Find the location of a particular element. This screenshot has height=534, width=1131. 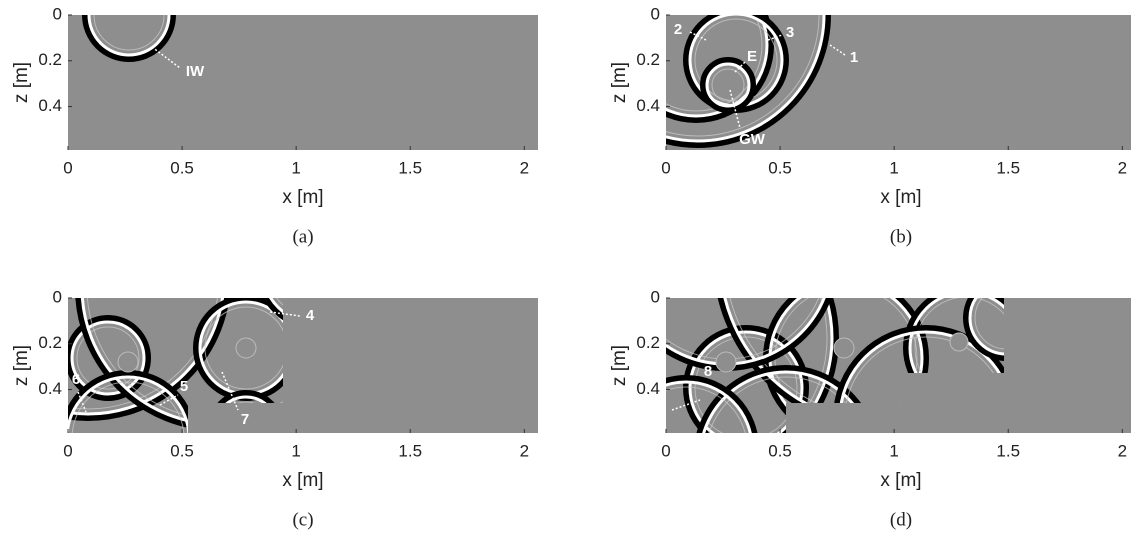

panel-caption: (c) is located at coordinates (302, 519).